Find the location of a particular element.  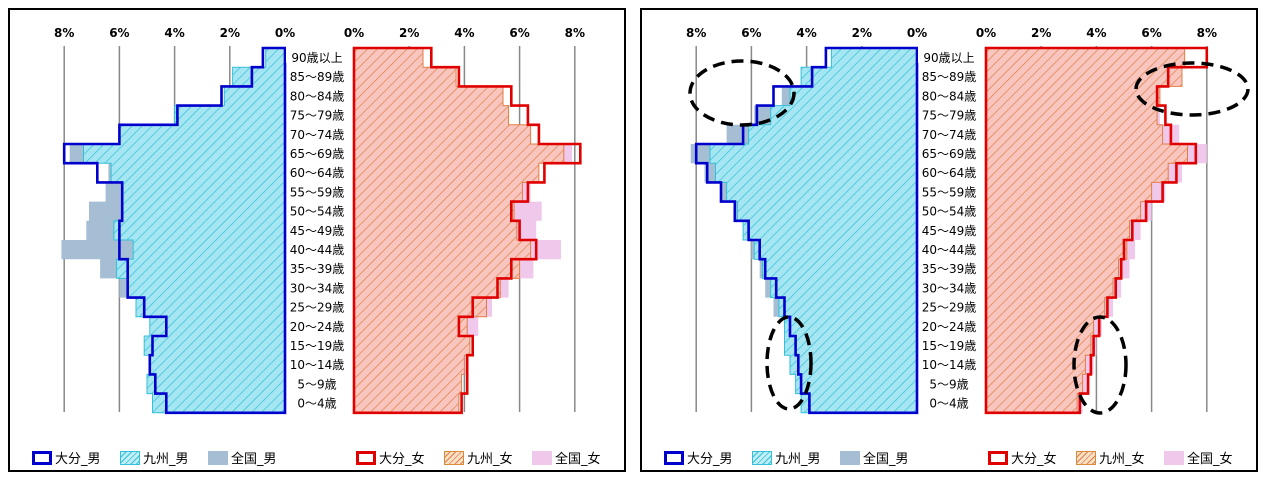

age-group-label: 90歳以上 is located at coordinates (316, 58).